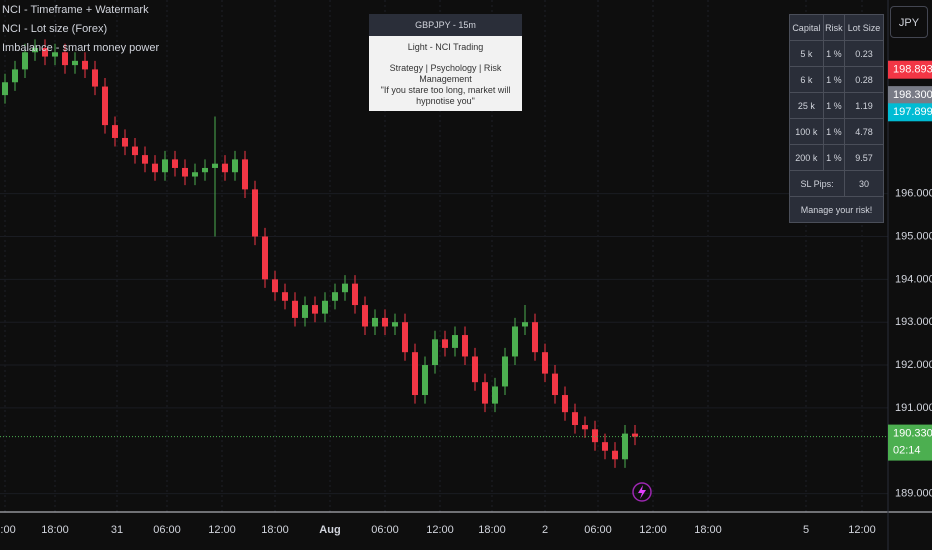 This screenshot has height=550, width=932. Describe the element at coordinates (864, 183) in the screenshot. I see `sl-value: 30` at that location.